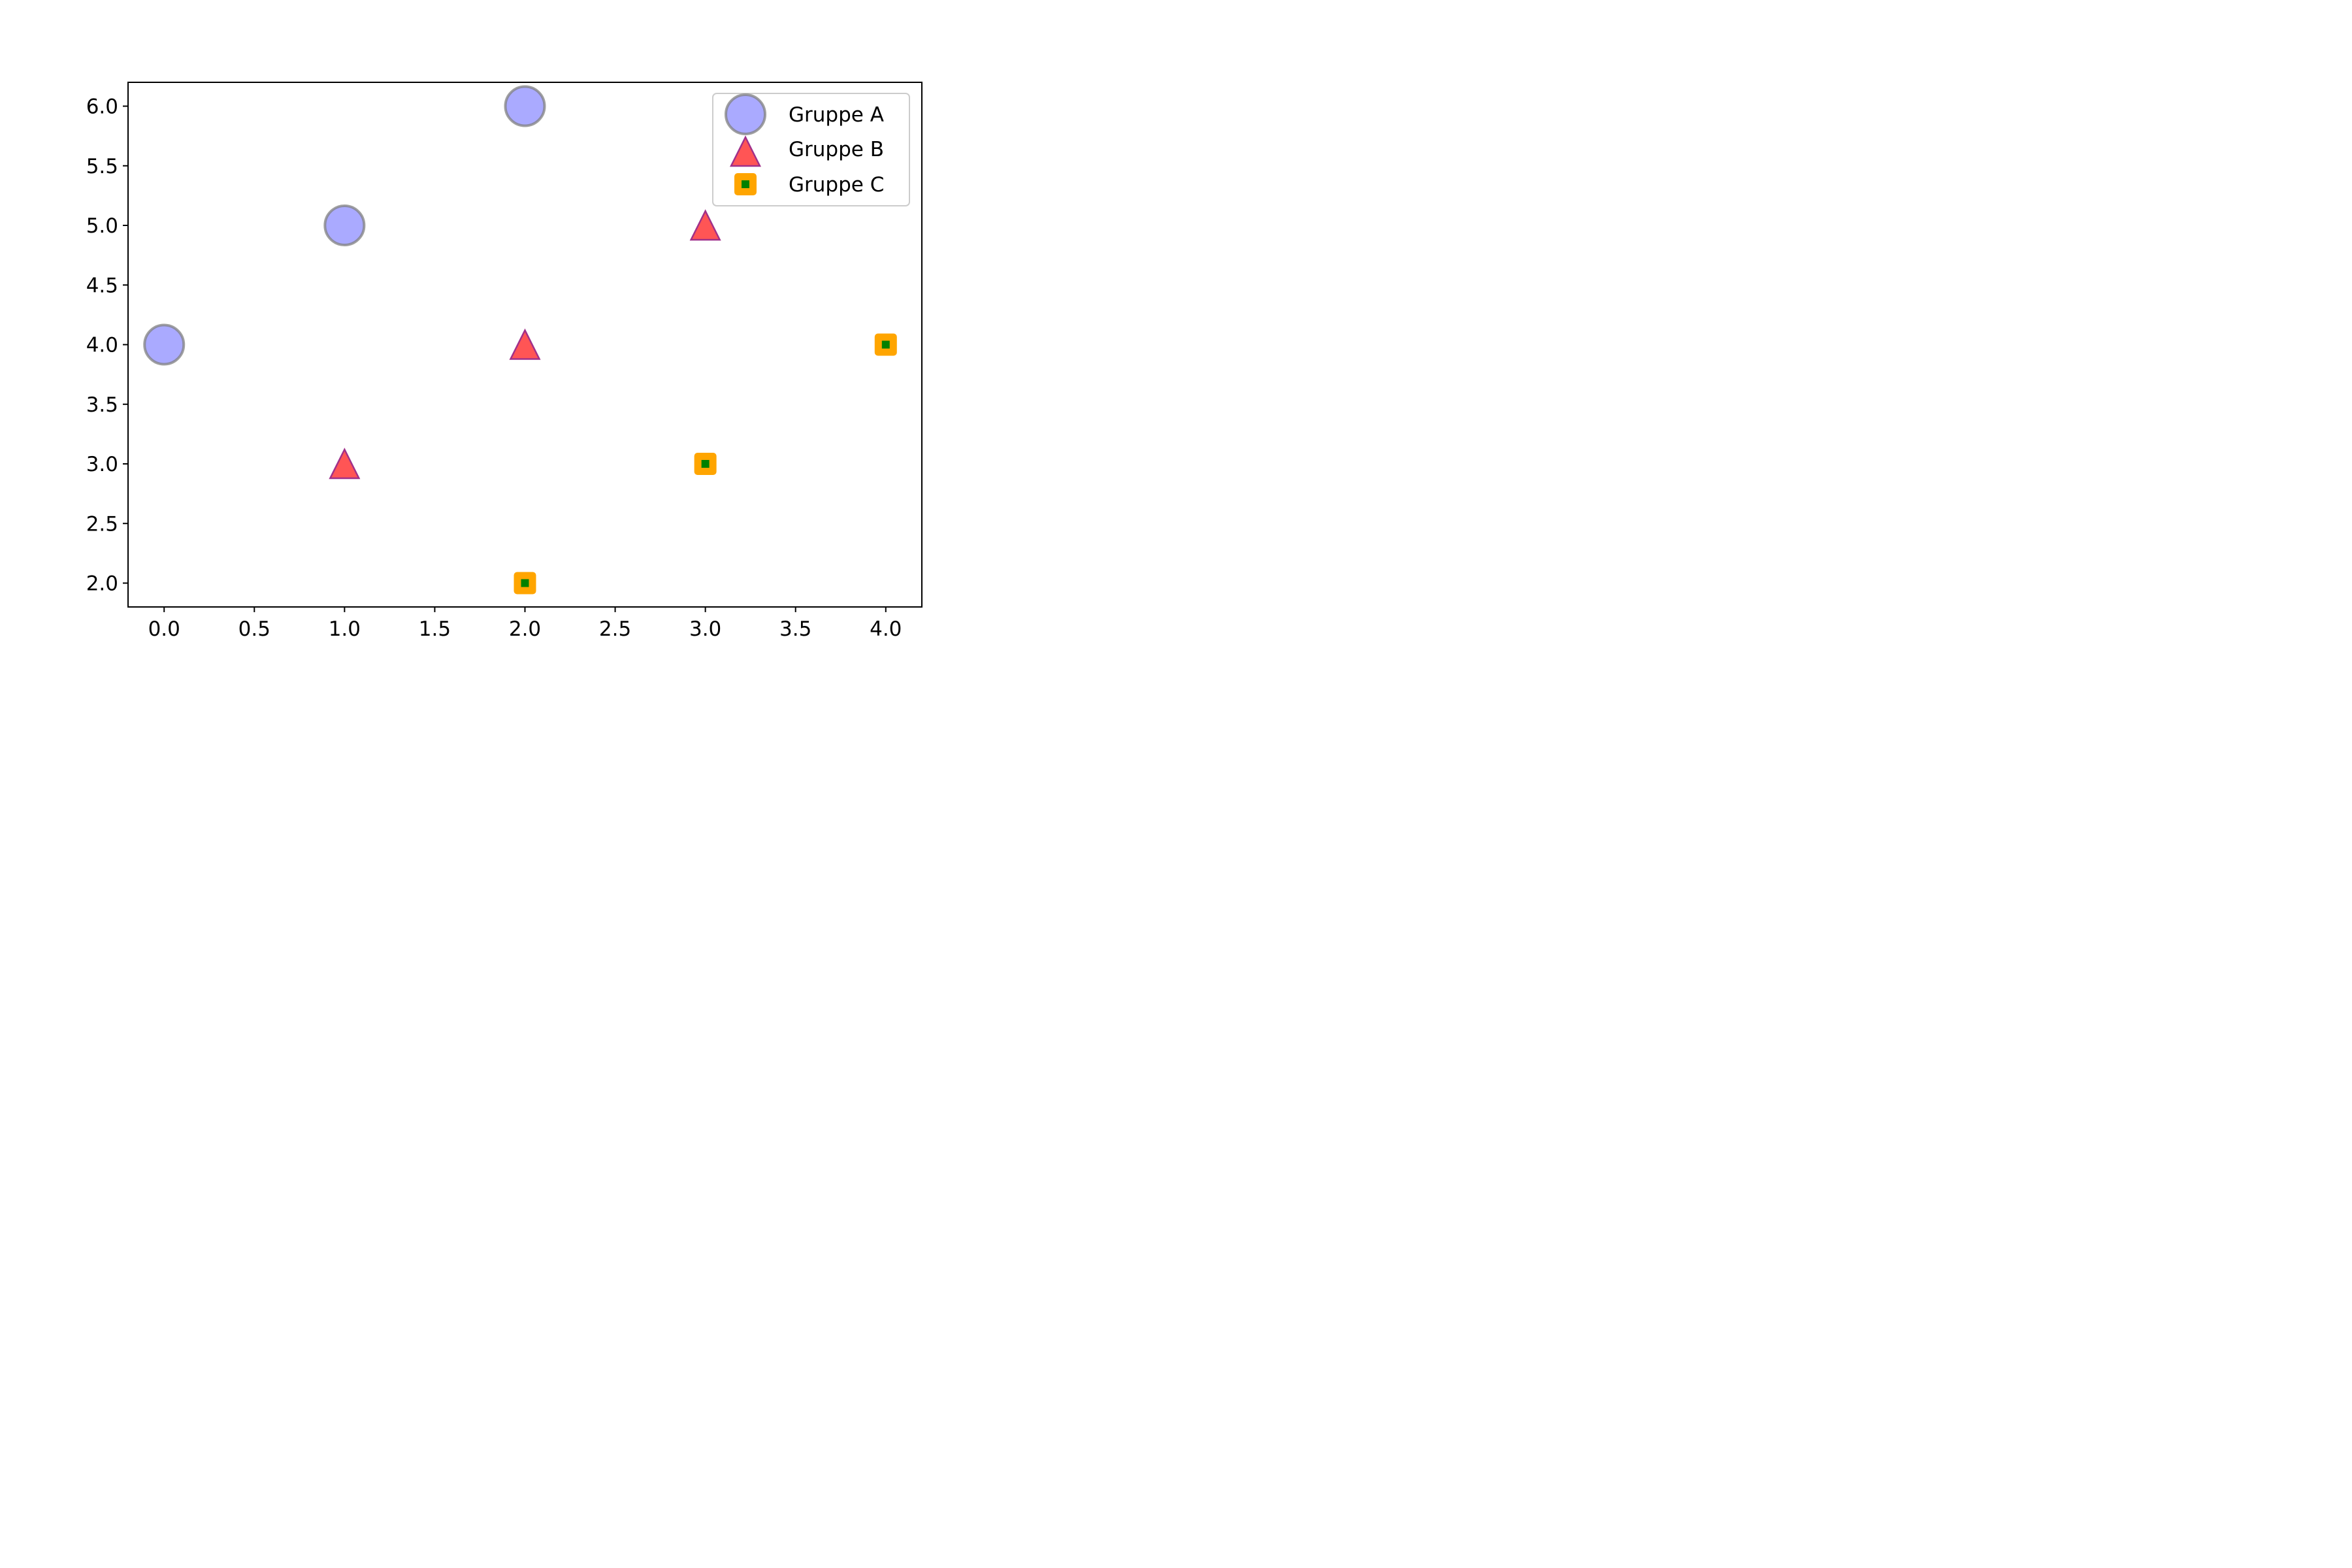 This screenshot has width=2352, height=1568. What do you see at coordinates (435, 629) in the screenshot?
I see `x-tick-label: 1.5` at bounding box center [435, 629].